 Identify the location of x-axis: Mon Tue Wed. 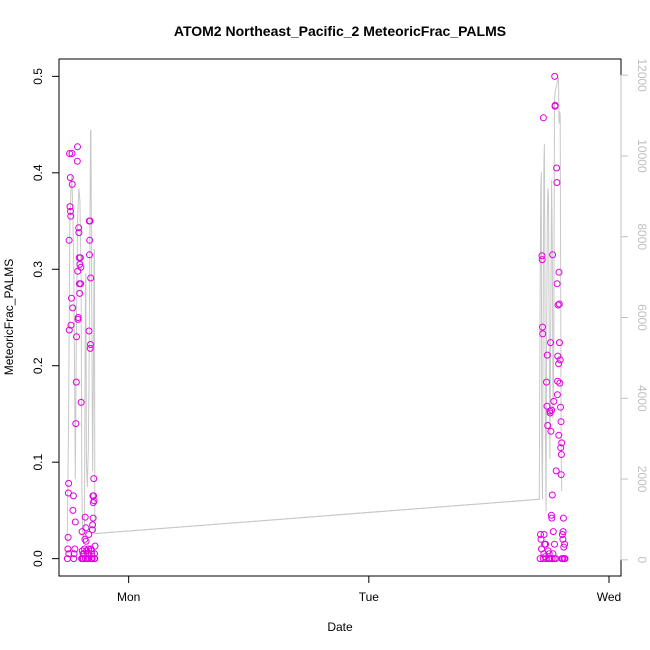
(369, 589).